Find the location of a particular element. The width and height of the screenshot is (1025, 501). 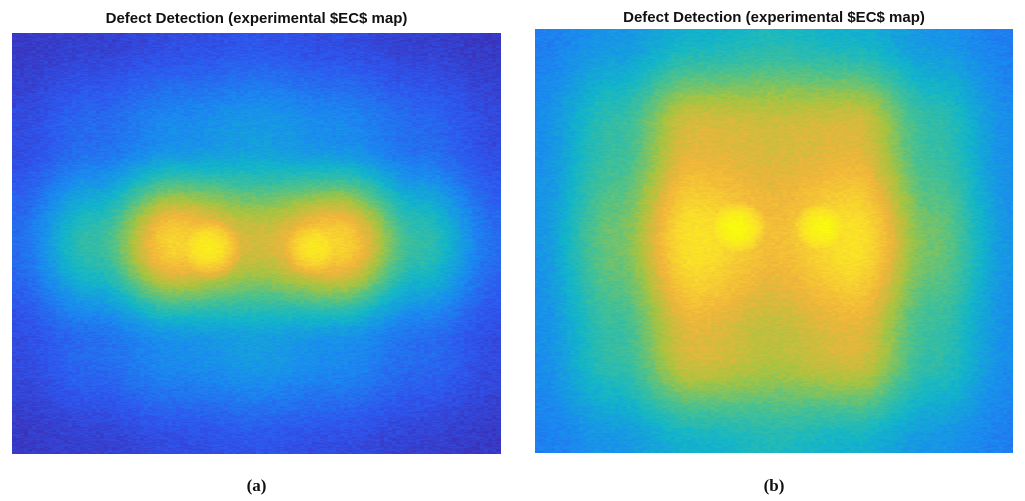

panel-caption-a: (a) is located at coordinates (256, 485).